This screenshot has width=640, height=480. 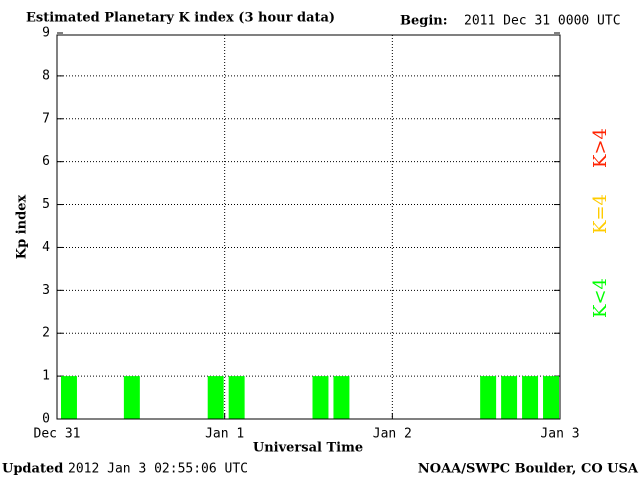 What do you see at coordinates (22, 227) in the screenshot?
I see `y-axis-label: Kp index` at bounding box center [22, 227].